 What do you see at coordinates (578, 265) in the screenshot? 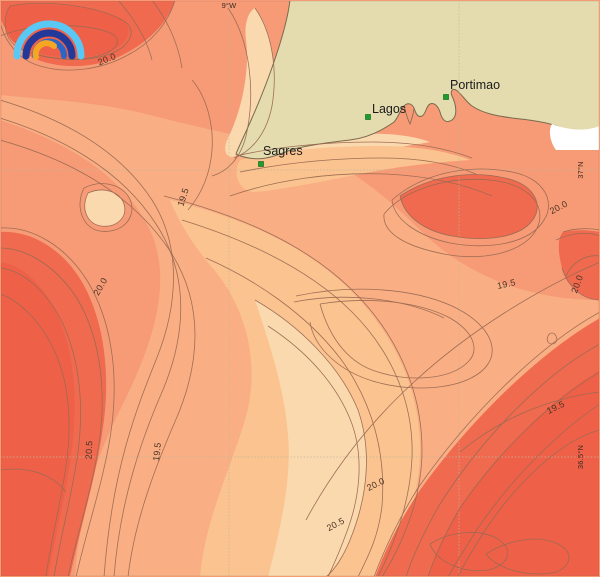
I see `sst-pool-hot-right-edge` at bounding box center [578, 265].